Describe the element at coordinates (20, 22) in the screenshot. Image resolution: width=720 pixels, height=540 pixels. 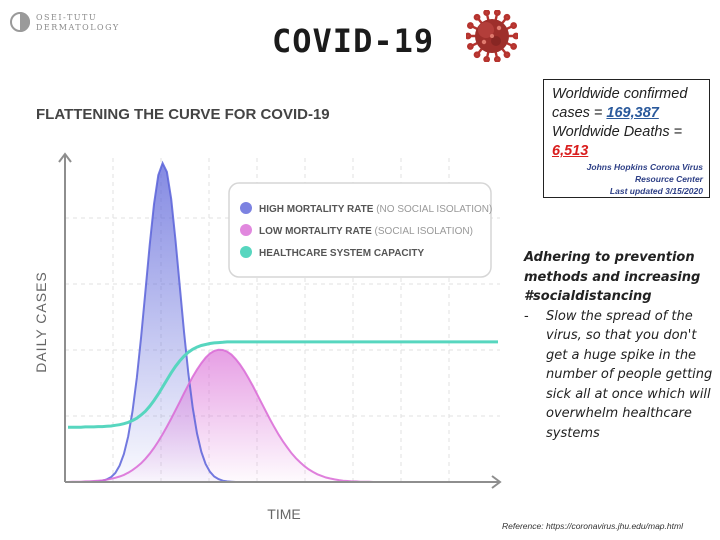
I see `logo-mark-icon` at that location.